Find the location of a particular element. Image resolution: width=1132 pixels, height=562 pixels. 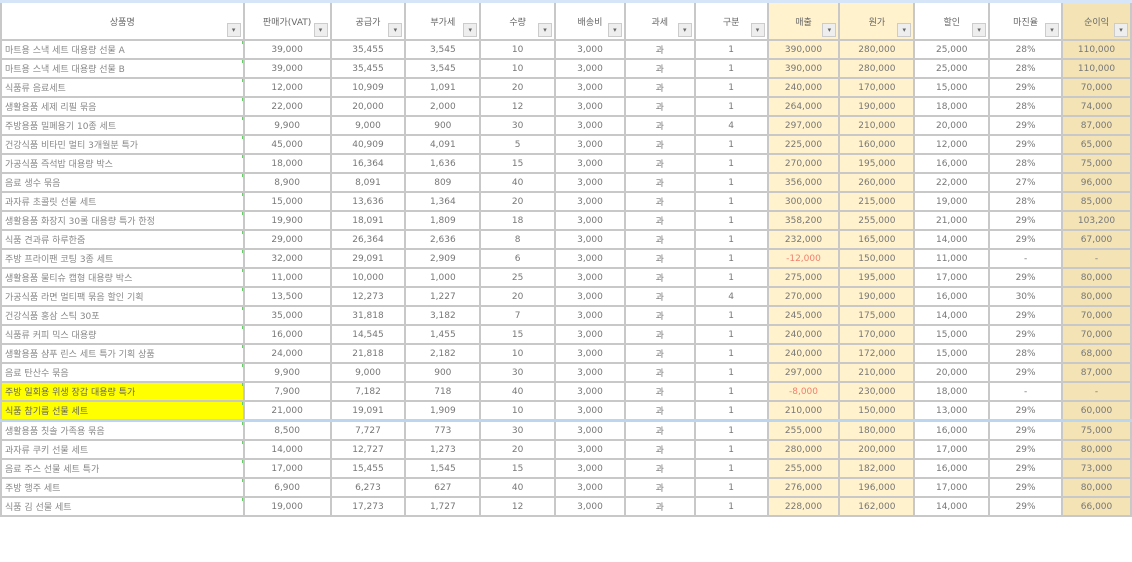

table-cell: 182,000 is located at coordinates (877, 468).